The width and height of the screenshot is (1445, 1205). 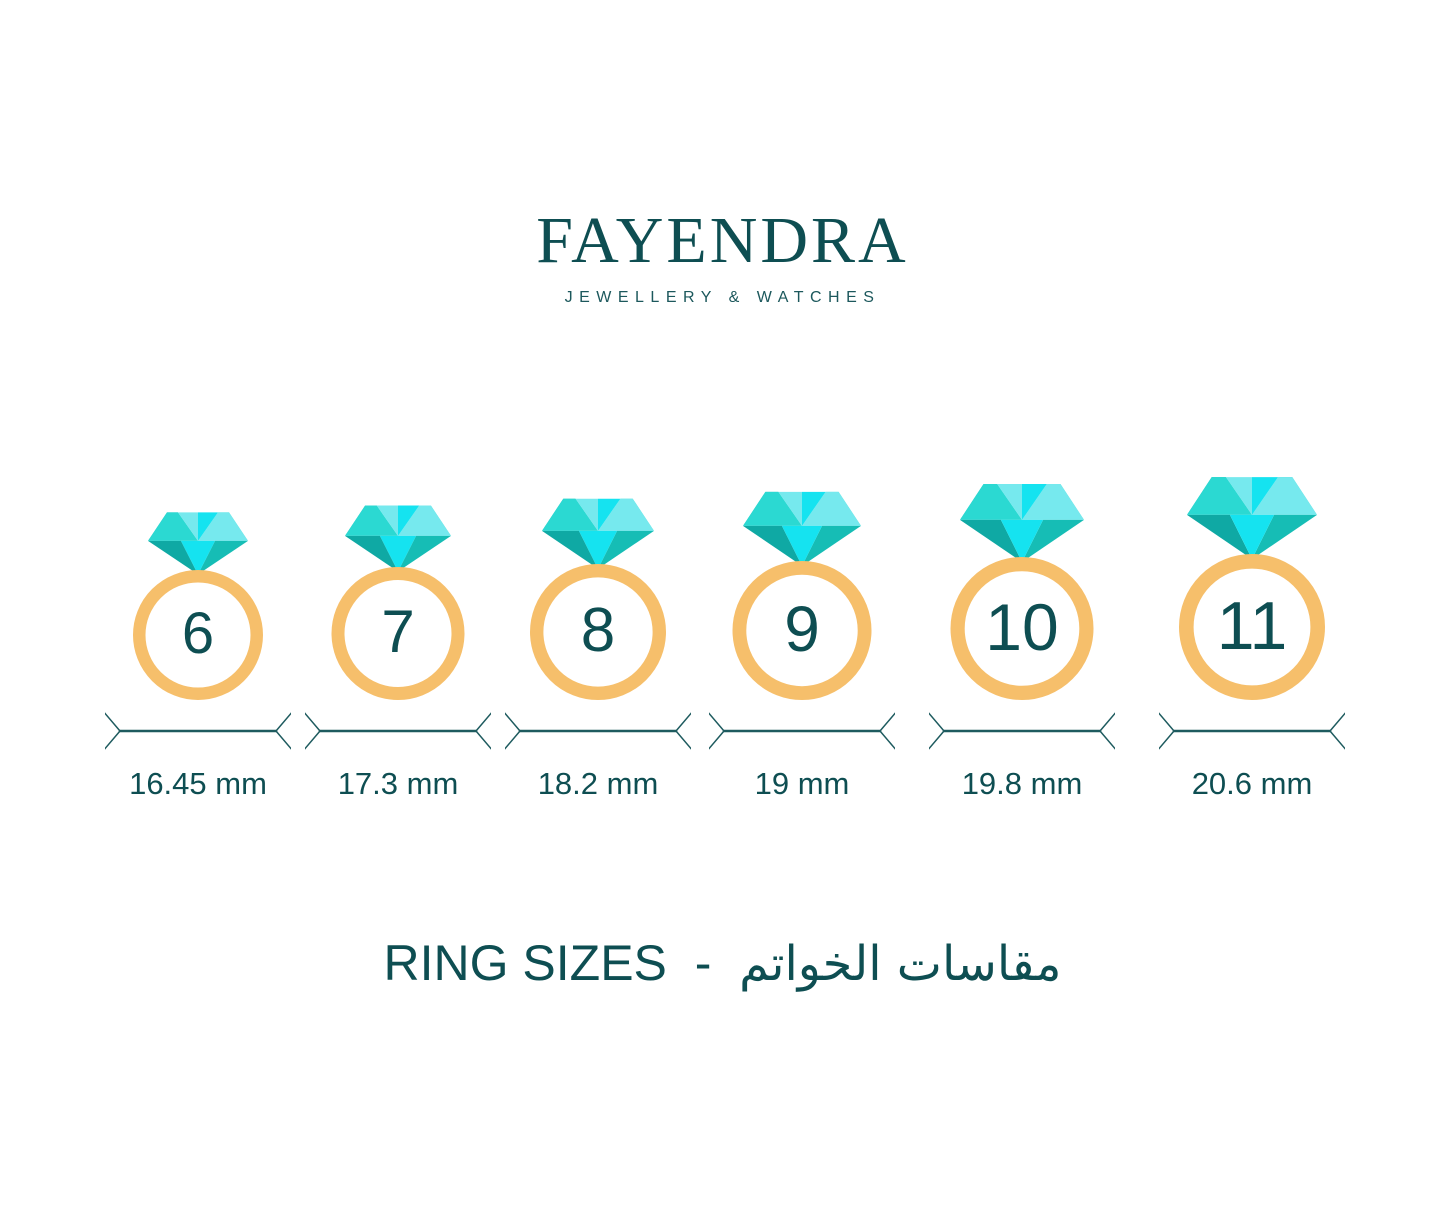 I want to click on ring-size-item: 9, so click(x=802, y=630).